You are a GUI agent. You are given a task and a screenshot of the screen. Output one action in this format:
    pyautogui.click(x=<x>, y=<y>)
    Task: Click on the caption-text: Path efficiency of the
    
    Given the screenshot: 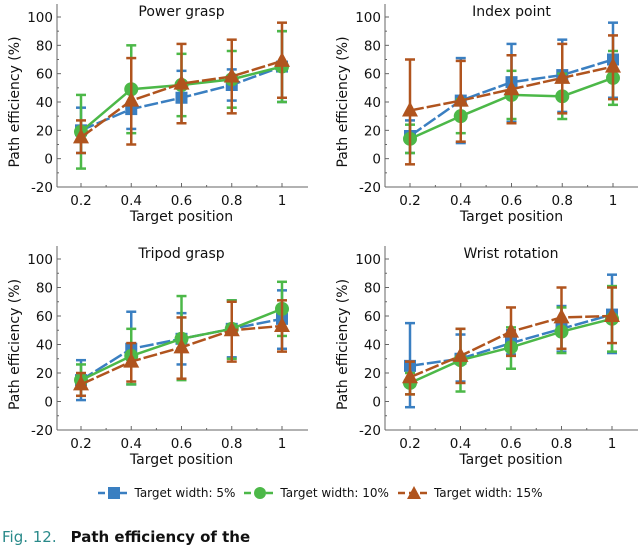 What is the action you would take?
    pyautogui.click(x=160, y=537)
    